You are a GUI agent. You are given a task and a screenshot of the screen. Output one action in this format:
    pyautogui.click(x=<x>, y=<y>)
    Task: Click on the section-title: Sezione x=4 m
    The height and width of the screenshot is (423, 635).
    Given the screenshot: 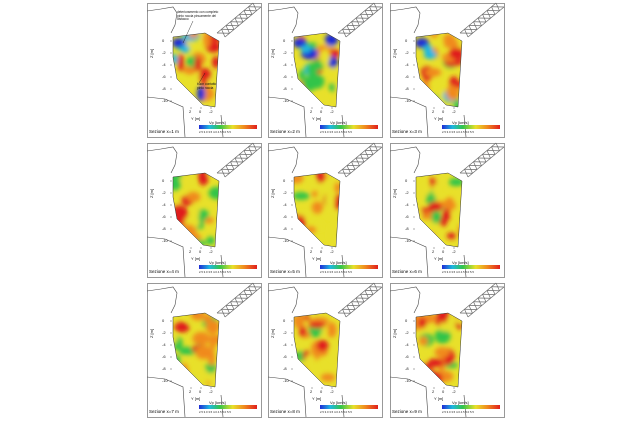 What is the action you would take?
    pyautogui.click(x=164, y=271)
    